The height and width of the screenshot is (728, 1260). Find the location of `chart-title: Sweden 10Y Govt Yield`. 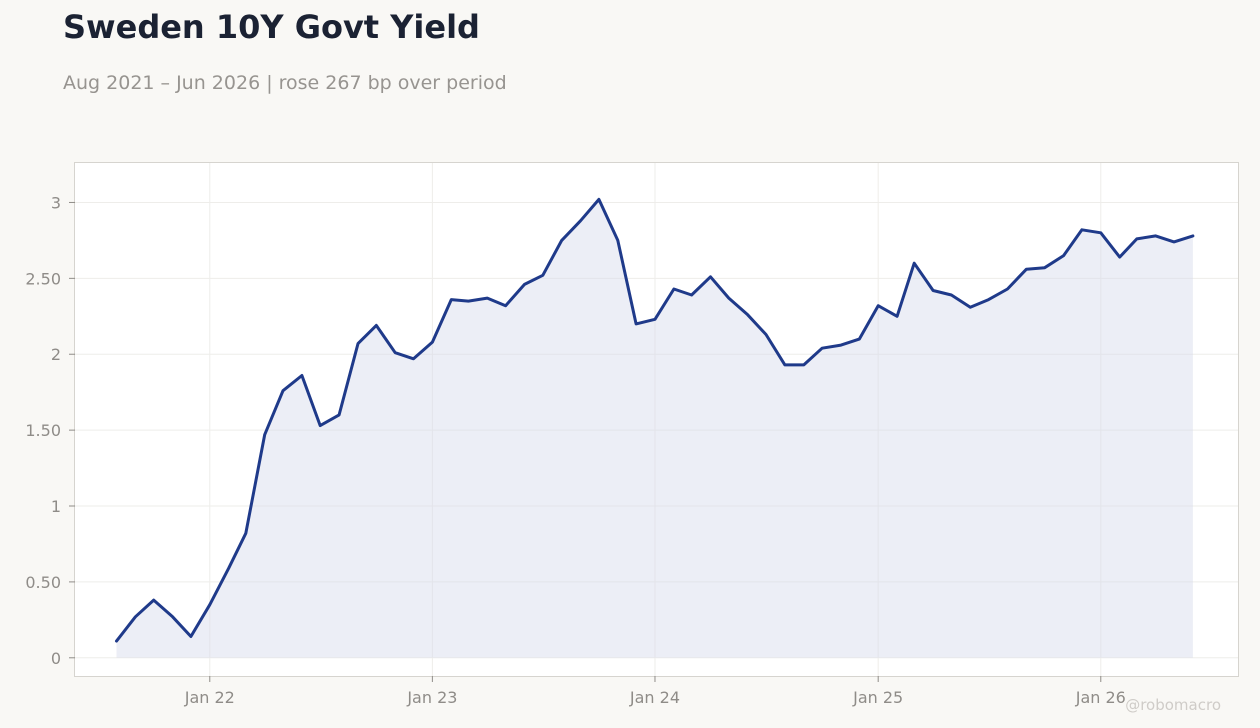

chart-title: Sweden 10Y Govt Yield is located at coordinates (271, 27).